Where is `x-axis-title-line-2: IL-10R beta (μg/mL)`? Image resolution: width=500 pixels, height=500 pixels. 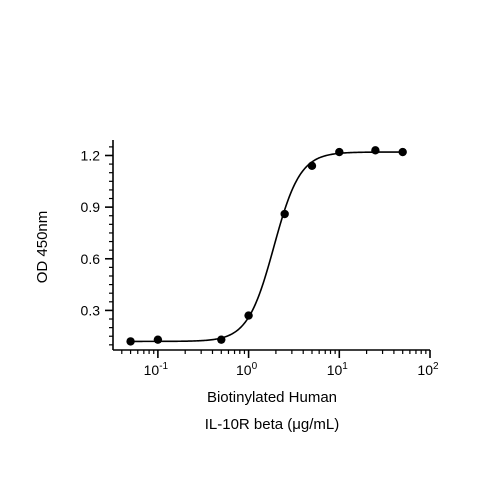
x-axis-title-line-2: IL-10R beta (μg/mL) is located at coordinates (272, 424).